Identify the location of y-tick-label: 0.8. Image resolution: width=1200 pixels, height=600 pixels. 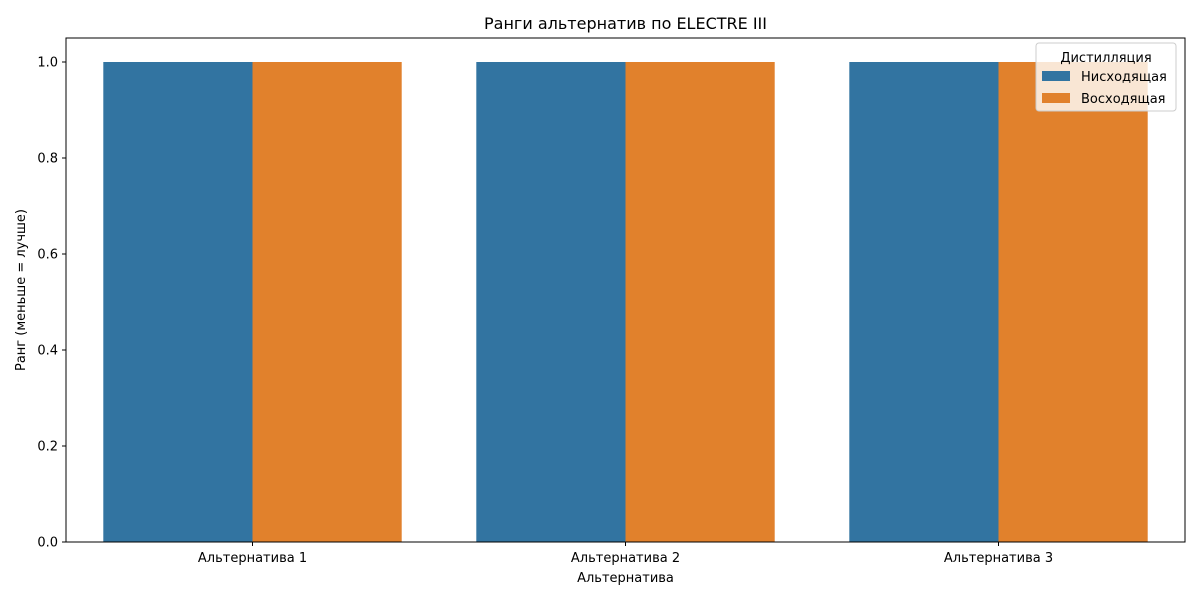
(47, 159).